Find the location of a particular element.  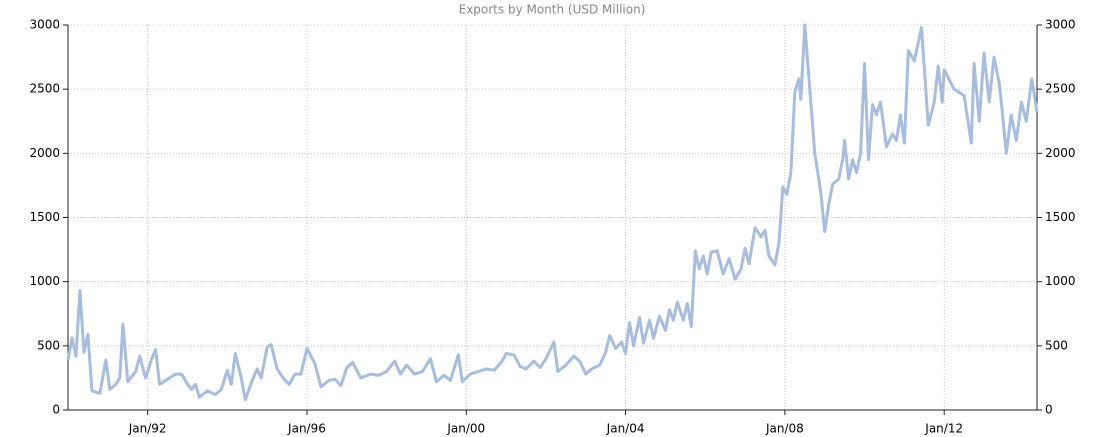

chart-title: Exports by Month (USD Million) is located at coordinates (552, 10).